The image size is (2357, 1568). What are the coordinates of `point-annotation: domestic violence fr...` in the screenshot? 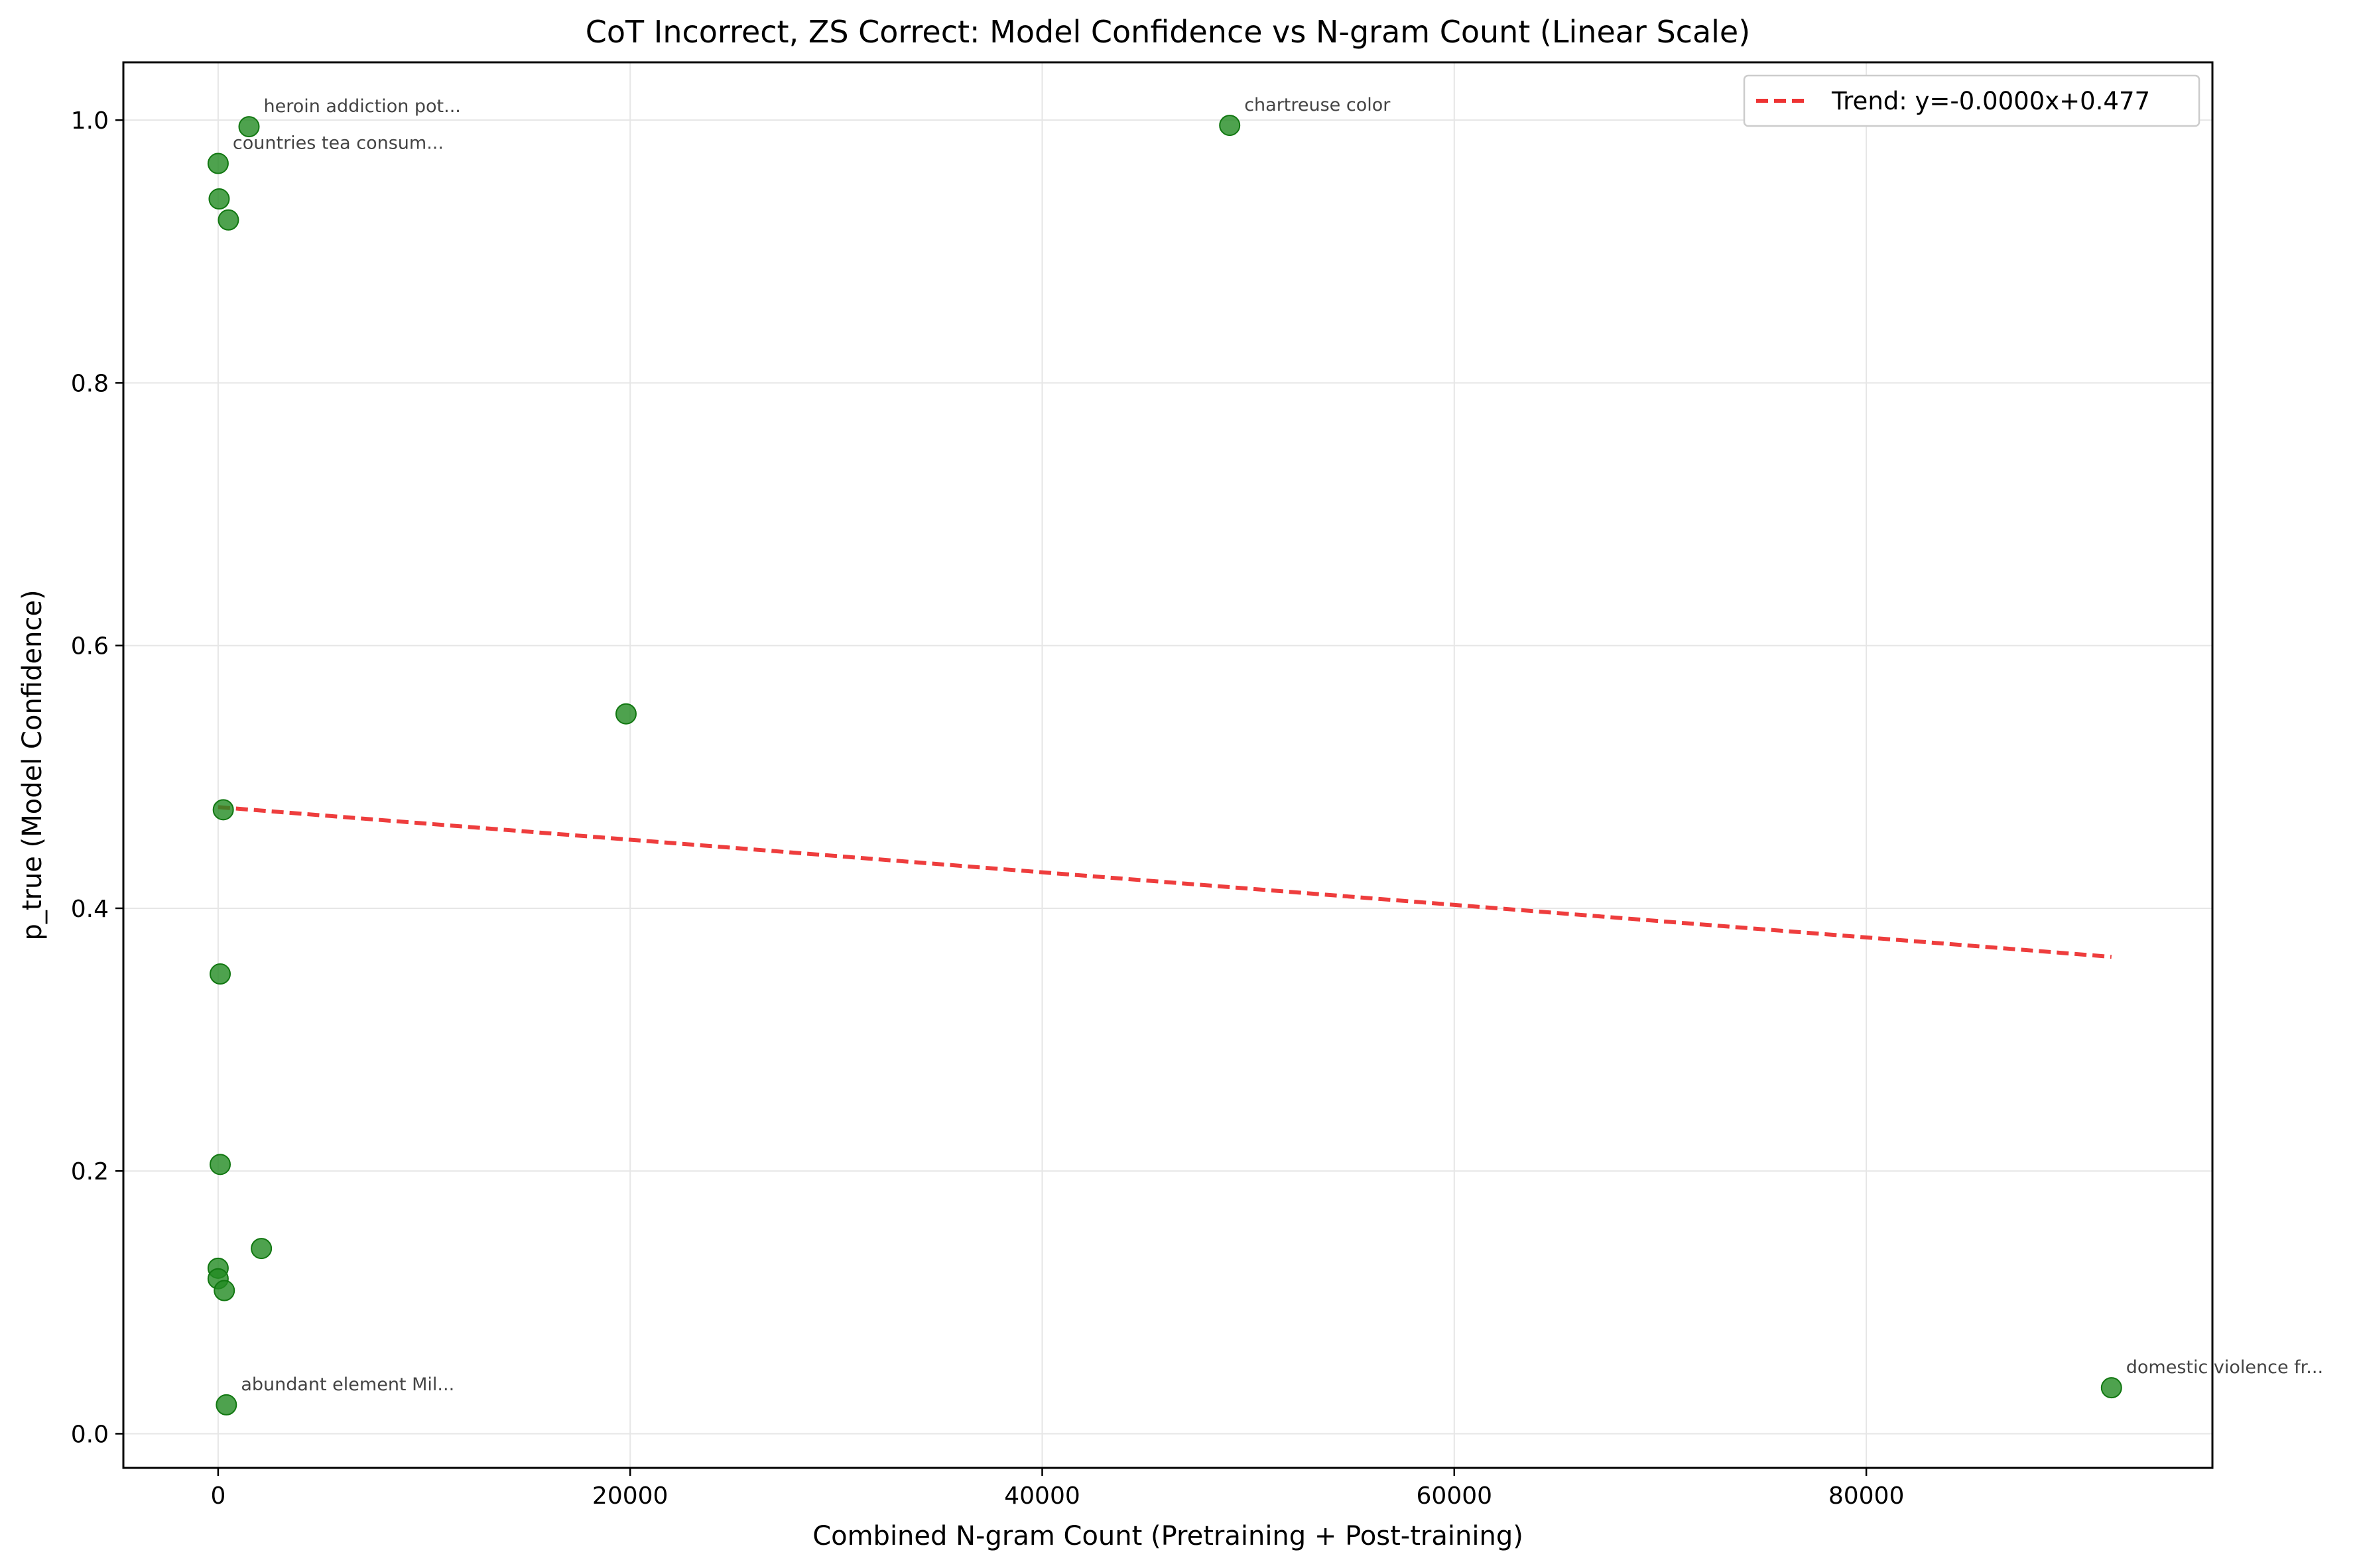 It's located at (2224, 1367).